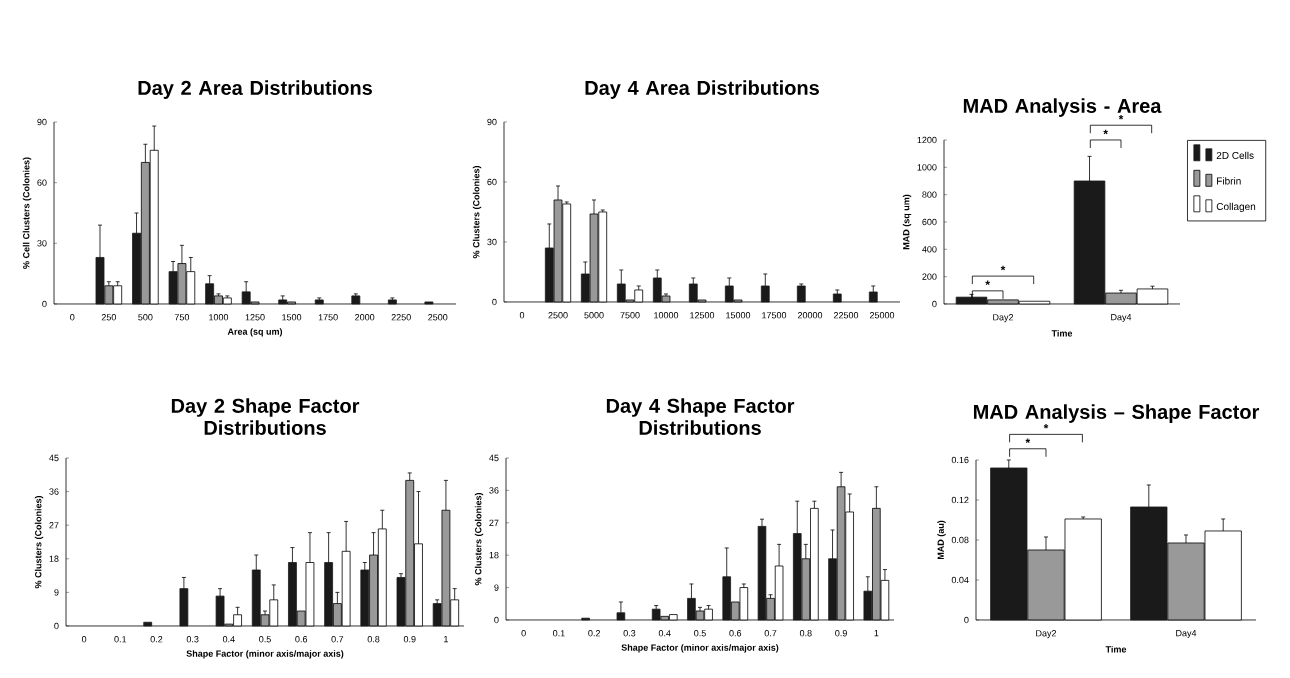 This screenshot has height=678, width=1290. What do you see at coordinates (700, 416) in the screenshot?
I see `chart-title: Day 4 Shape Factor Distributions` at bounding box center [700, 416].